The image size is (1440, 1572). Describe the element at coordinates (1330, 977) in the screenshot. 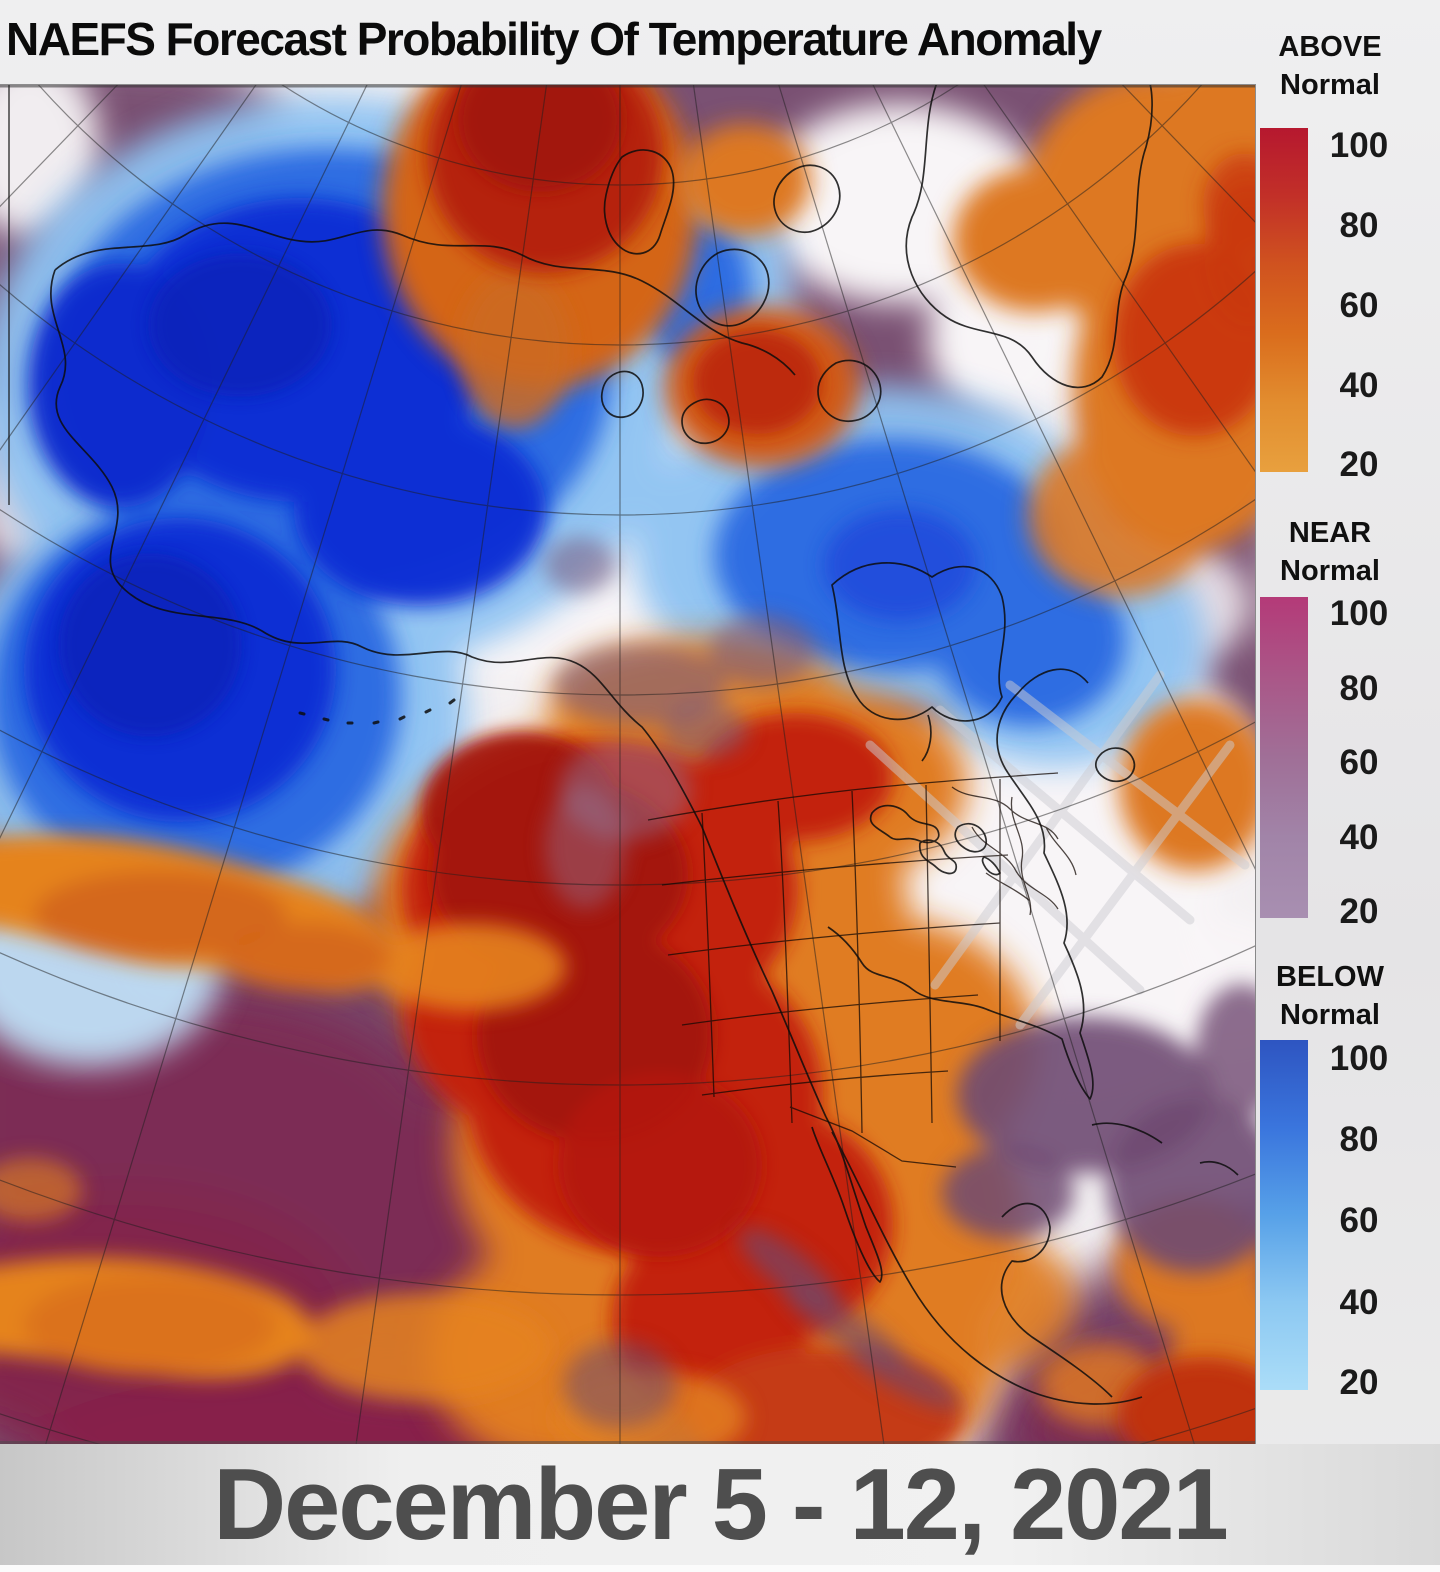

I see `legend-below-line1: BELOW` at that location.